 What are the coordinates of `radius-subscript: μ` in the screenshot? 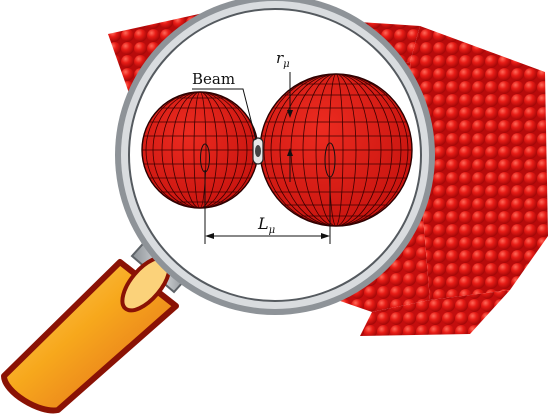 It's located at (286, 64).